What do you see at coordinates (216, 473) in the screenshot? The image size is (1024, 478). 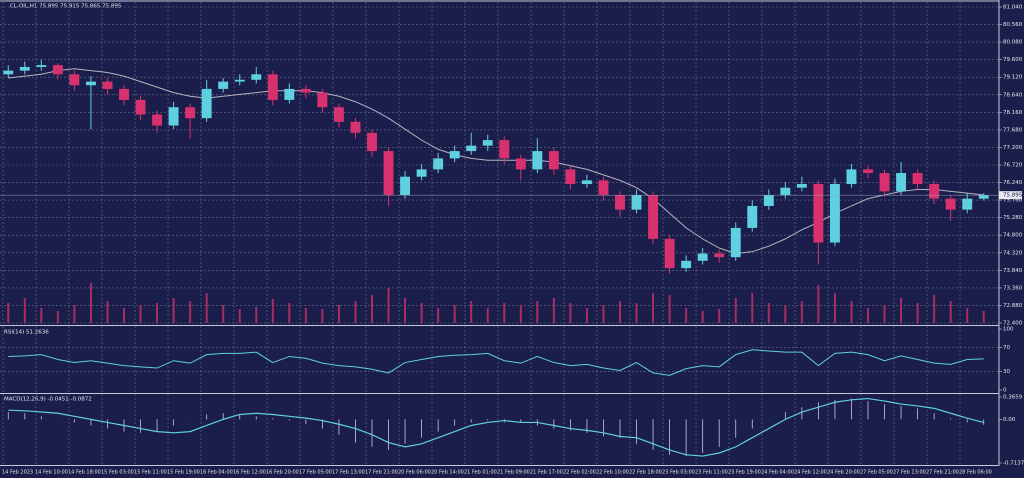 I see `x-tick-label: 16 Feb 04:00` at bounding box center [216, 473].